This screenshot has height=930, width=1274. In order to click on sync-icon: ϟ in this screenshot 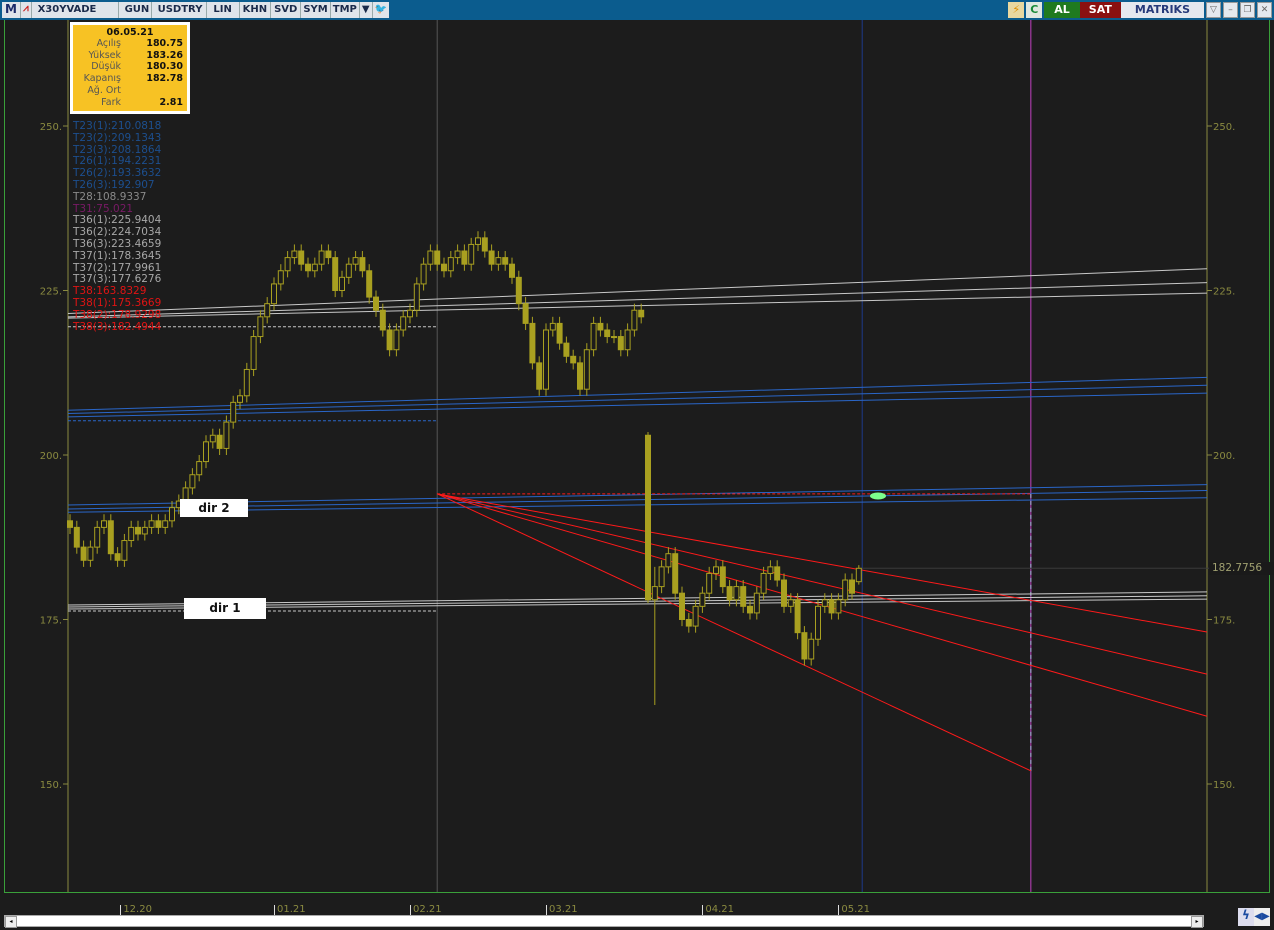, I will do `click(1246, 917)`.